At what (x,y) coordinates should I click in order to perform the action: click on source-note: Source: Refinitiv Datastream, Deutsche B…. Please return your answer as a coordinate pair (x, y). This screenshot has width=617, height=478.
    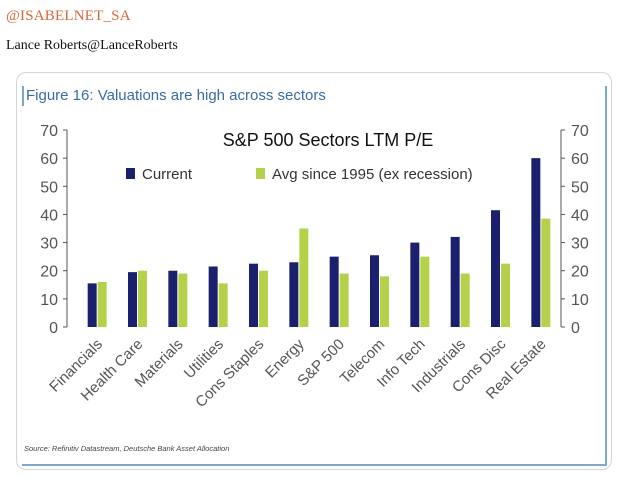
    Looking at the image, I should click on (127, 448).